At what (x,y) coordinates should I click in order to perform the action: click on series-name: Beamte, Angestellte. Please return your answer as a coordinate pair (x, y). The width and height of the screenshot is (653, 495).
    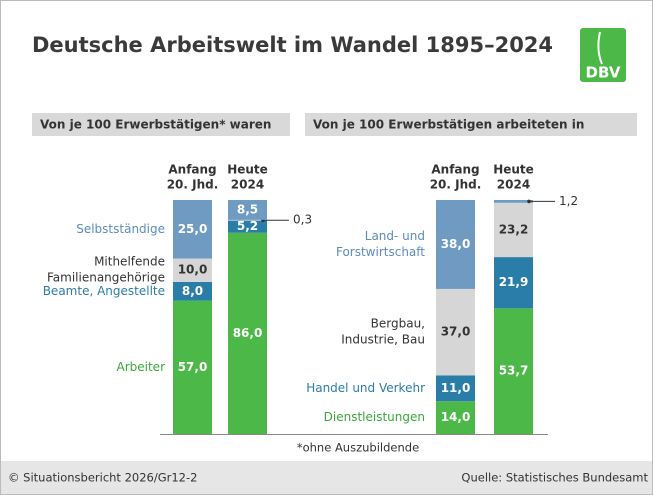
    Looking at the image, I should click on (104, 291).